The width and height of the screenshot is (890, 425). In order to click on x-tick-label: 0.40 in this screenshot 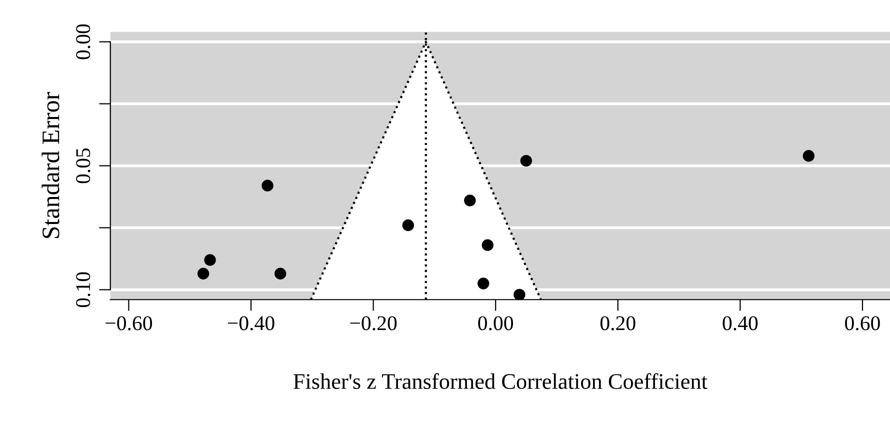, I will do `click(740, 323)`.